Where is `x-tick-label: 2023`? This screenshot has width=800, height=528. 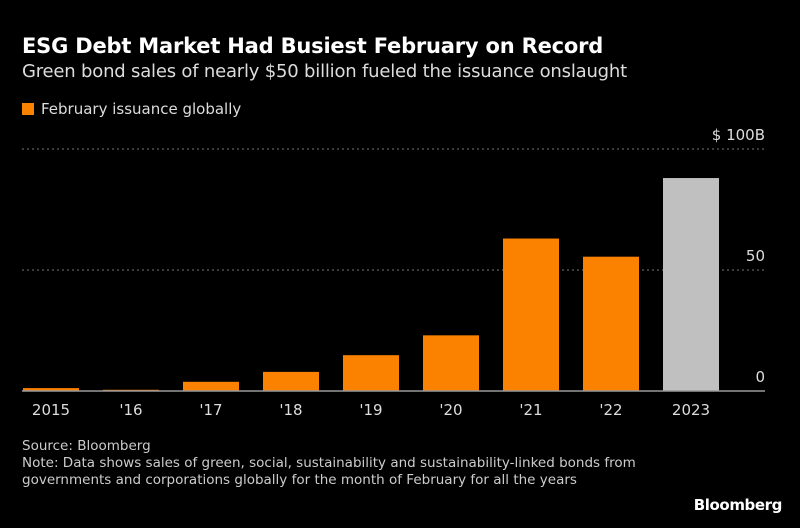 x-tick-label: 2023 is located at coordinates (691, 410).